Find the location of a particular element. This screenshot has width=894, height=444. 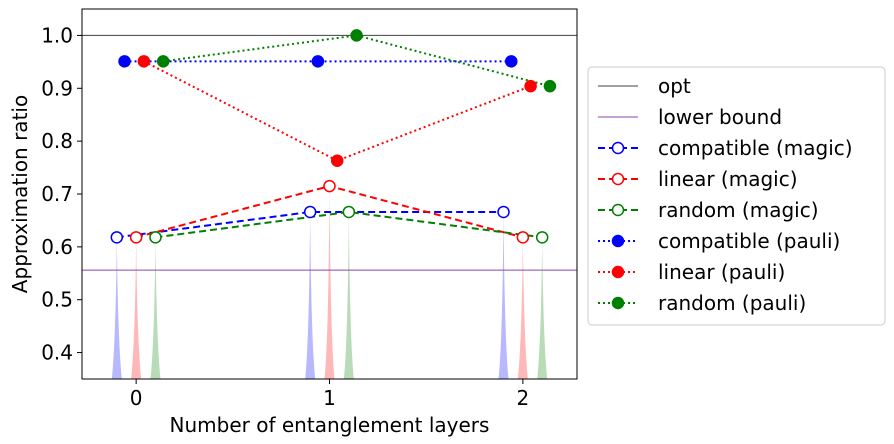

y-axis-label: Approximation ratio is located at coordinates (20, 194).